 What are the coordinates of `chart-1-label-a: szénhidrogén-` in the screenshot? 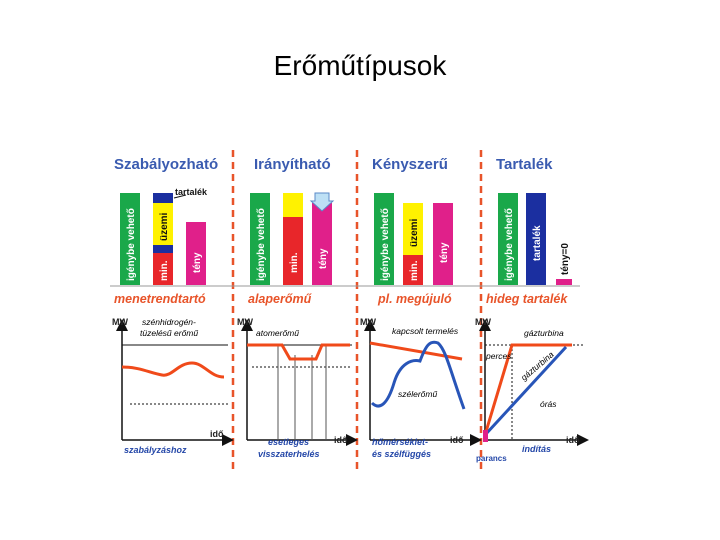 It's located at (169, 322).